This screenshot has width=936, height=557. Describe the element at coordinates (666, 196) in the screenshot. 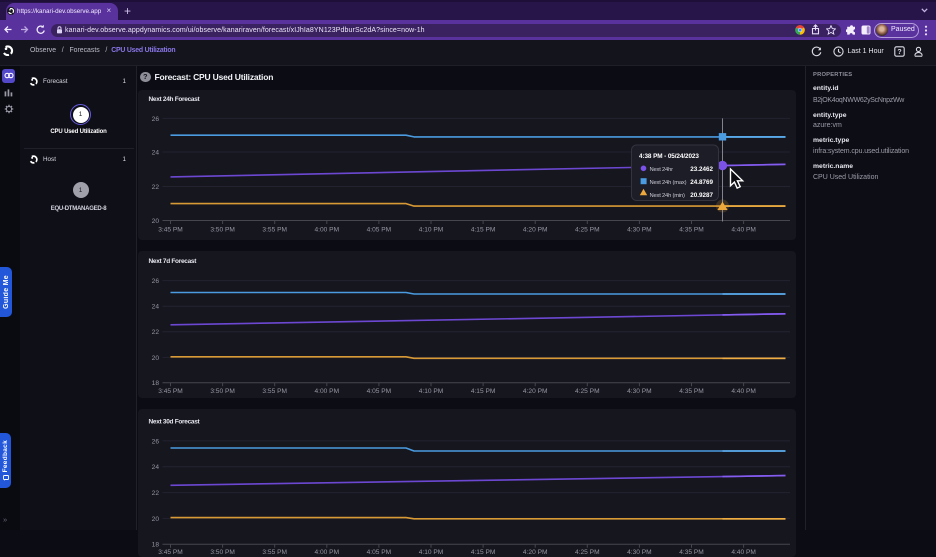

I see `svg-text: Next 24h (min)` at that location.